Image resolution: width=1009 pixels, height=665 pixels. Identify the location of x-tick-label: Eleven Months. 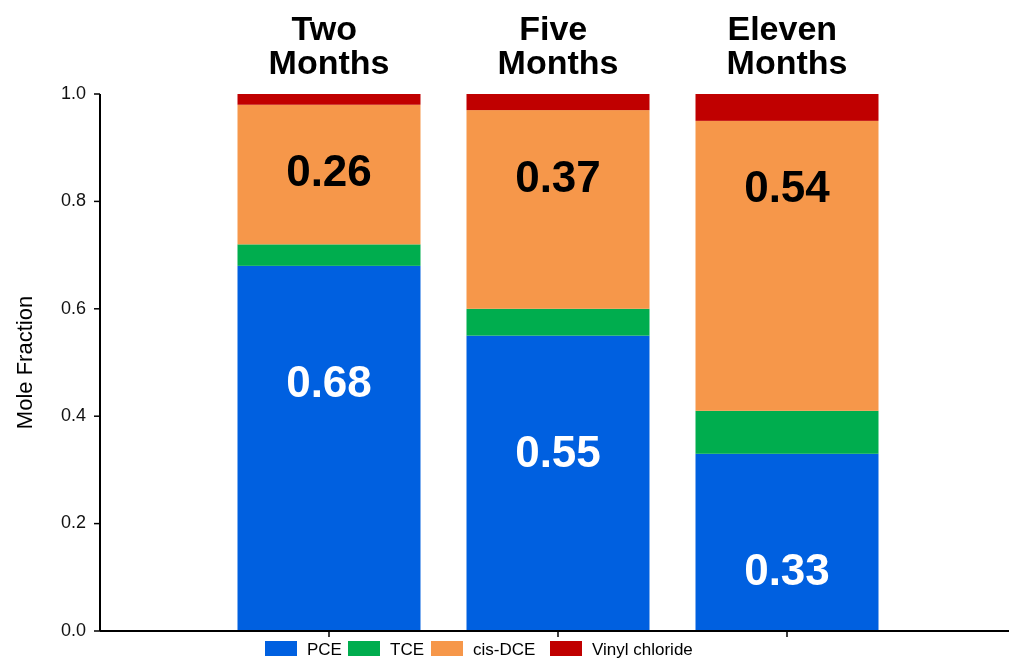
(787, 45).